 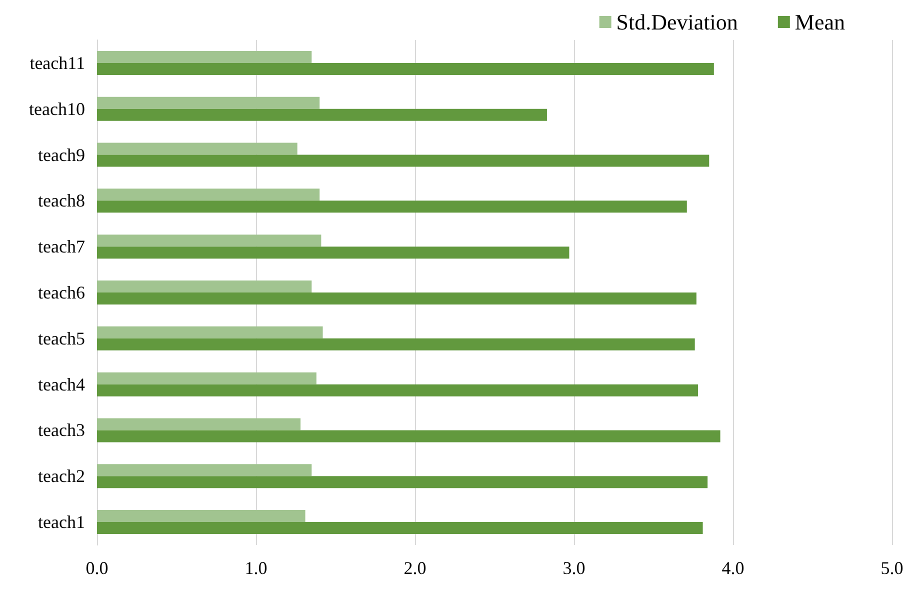 What do you see at coordinates (677, 22) in the screenshot?
I see `legend-label: Std.Deviation` at bounding box center [677, 22].